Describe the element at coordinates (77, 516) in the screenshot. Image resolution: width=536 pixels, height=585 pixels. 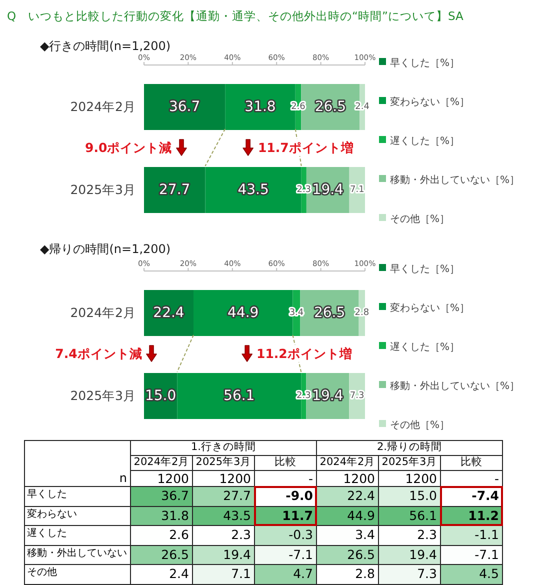
I see `y-tick-label: 変わらない` at that location.